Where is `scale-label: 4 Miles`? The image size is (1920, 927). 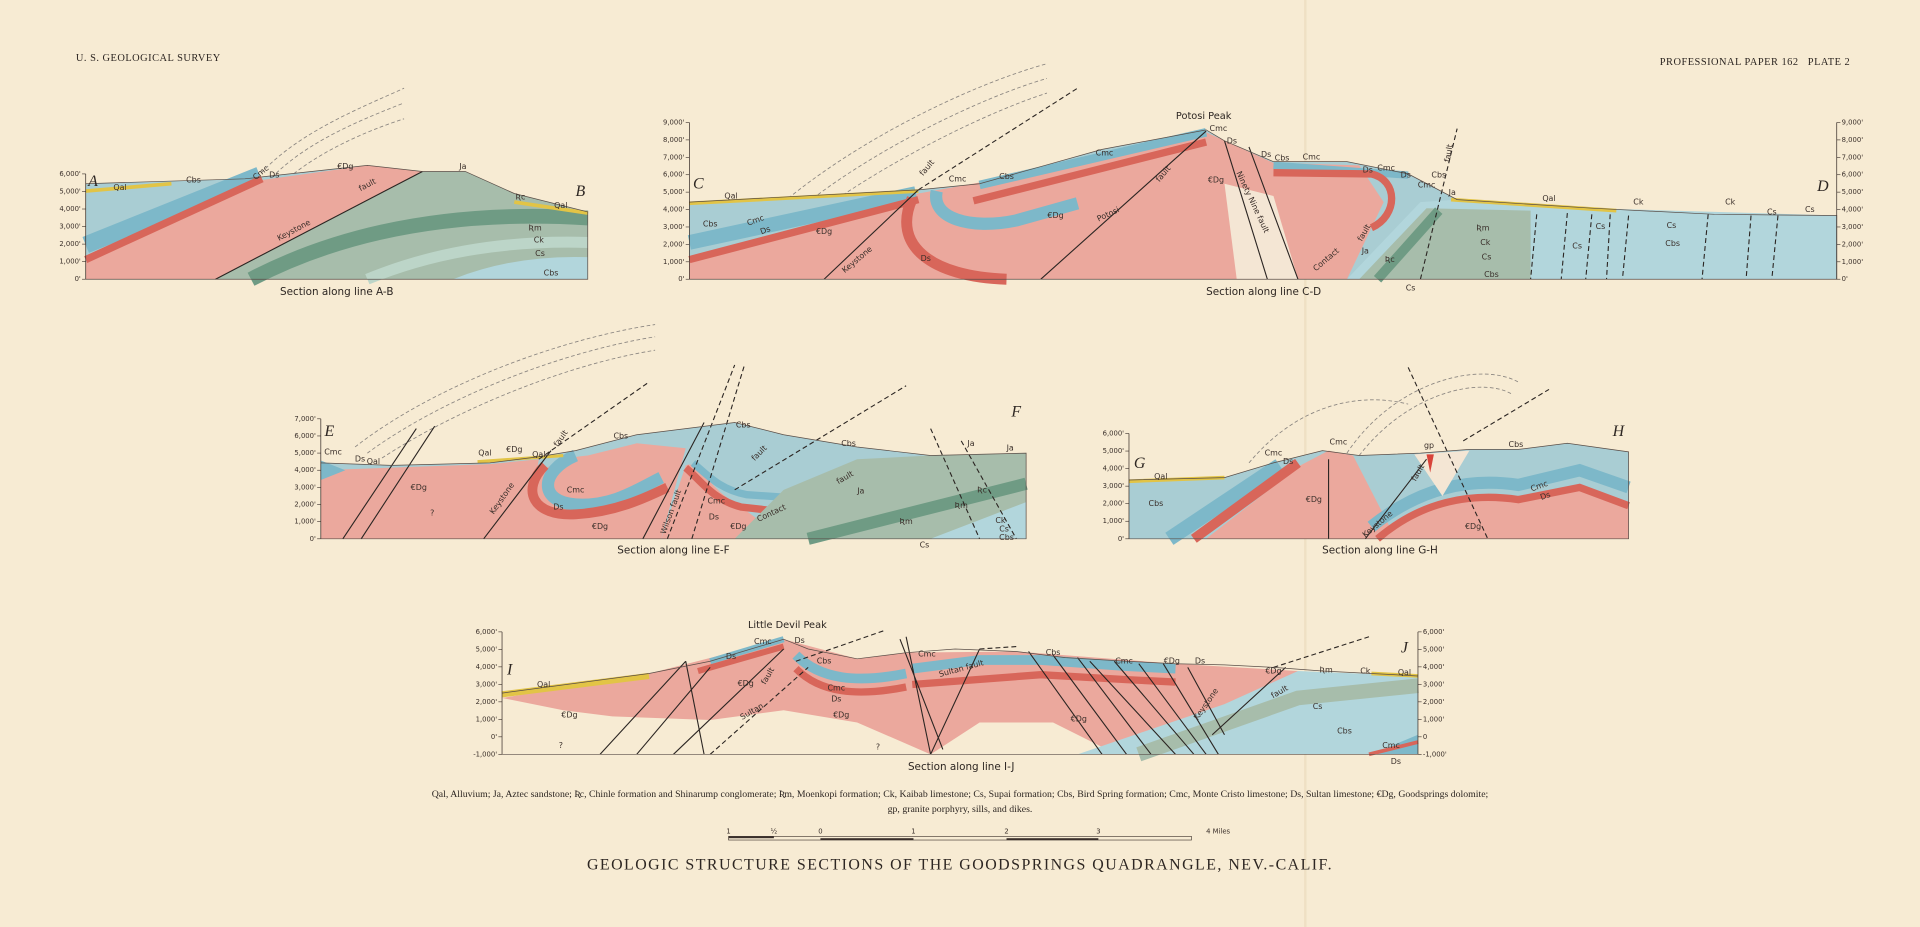
scale-label: 4 Miles is located at coordinates (1218, 831).